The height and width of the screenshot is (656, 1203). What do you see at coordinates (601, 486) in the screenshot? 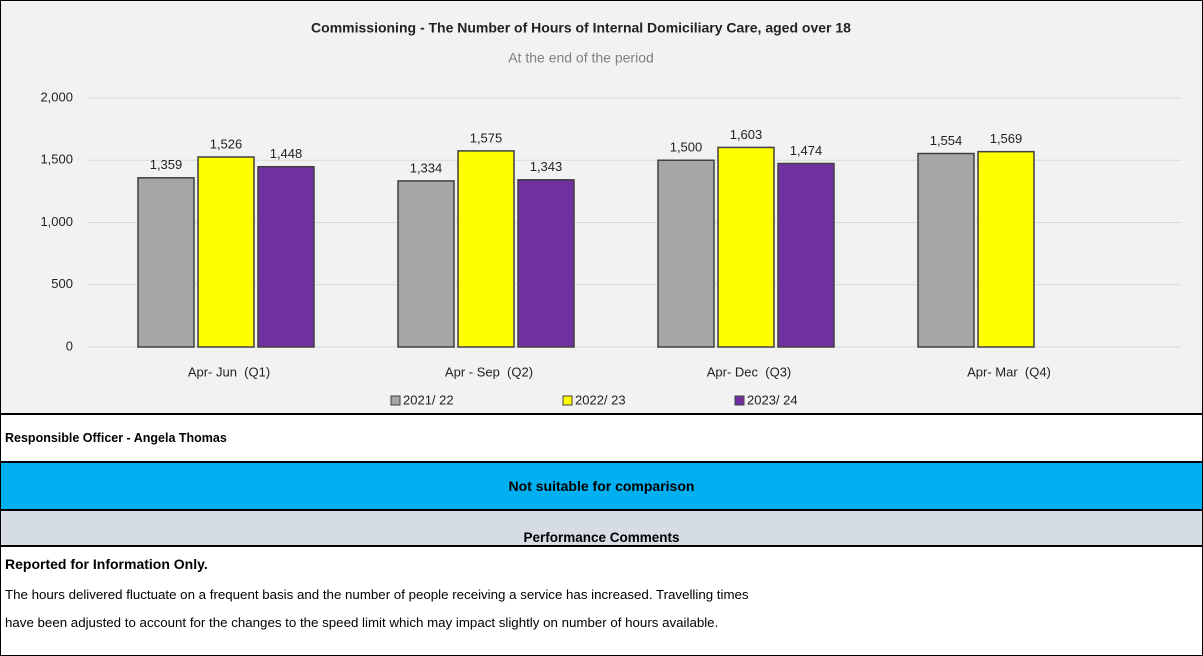
I see `status-banner: Not suitable for comparison` at bounding box center [601, 486].